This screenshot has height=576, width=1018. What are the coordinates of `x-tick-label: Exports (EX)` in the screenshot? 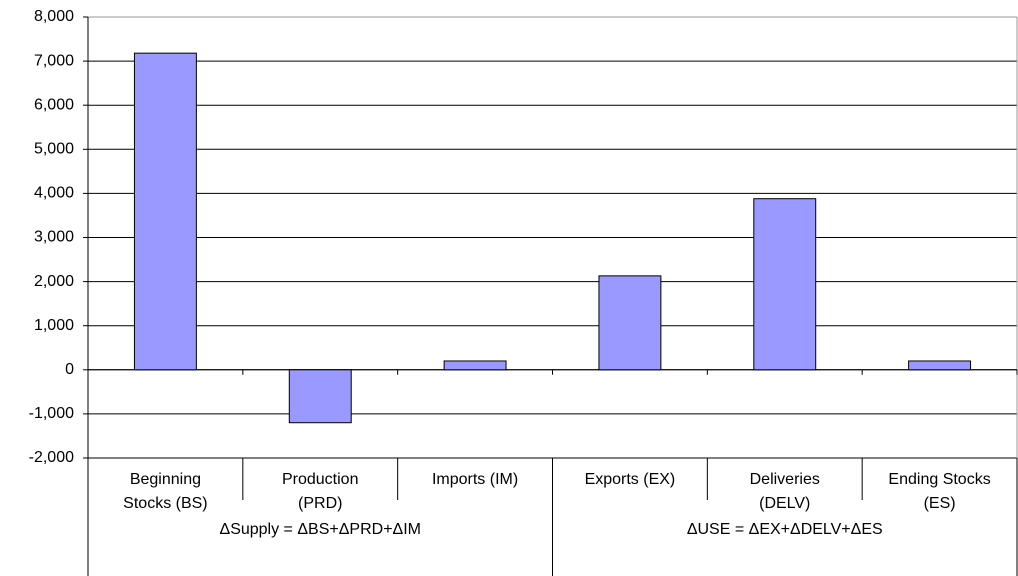 It's located at (630, 479).